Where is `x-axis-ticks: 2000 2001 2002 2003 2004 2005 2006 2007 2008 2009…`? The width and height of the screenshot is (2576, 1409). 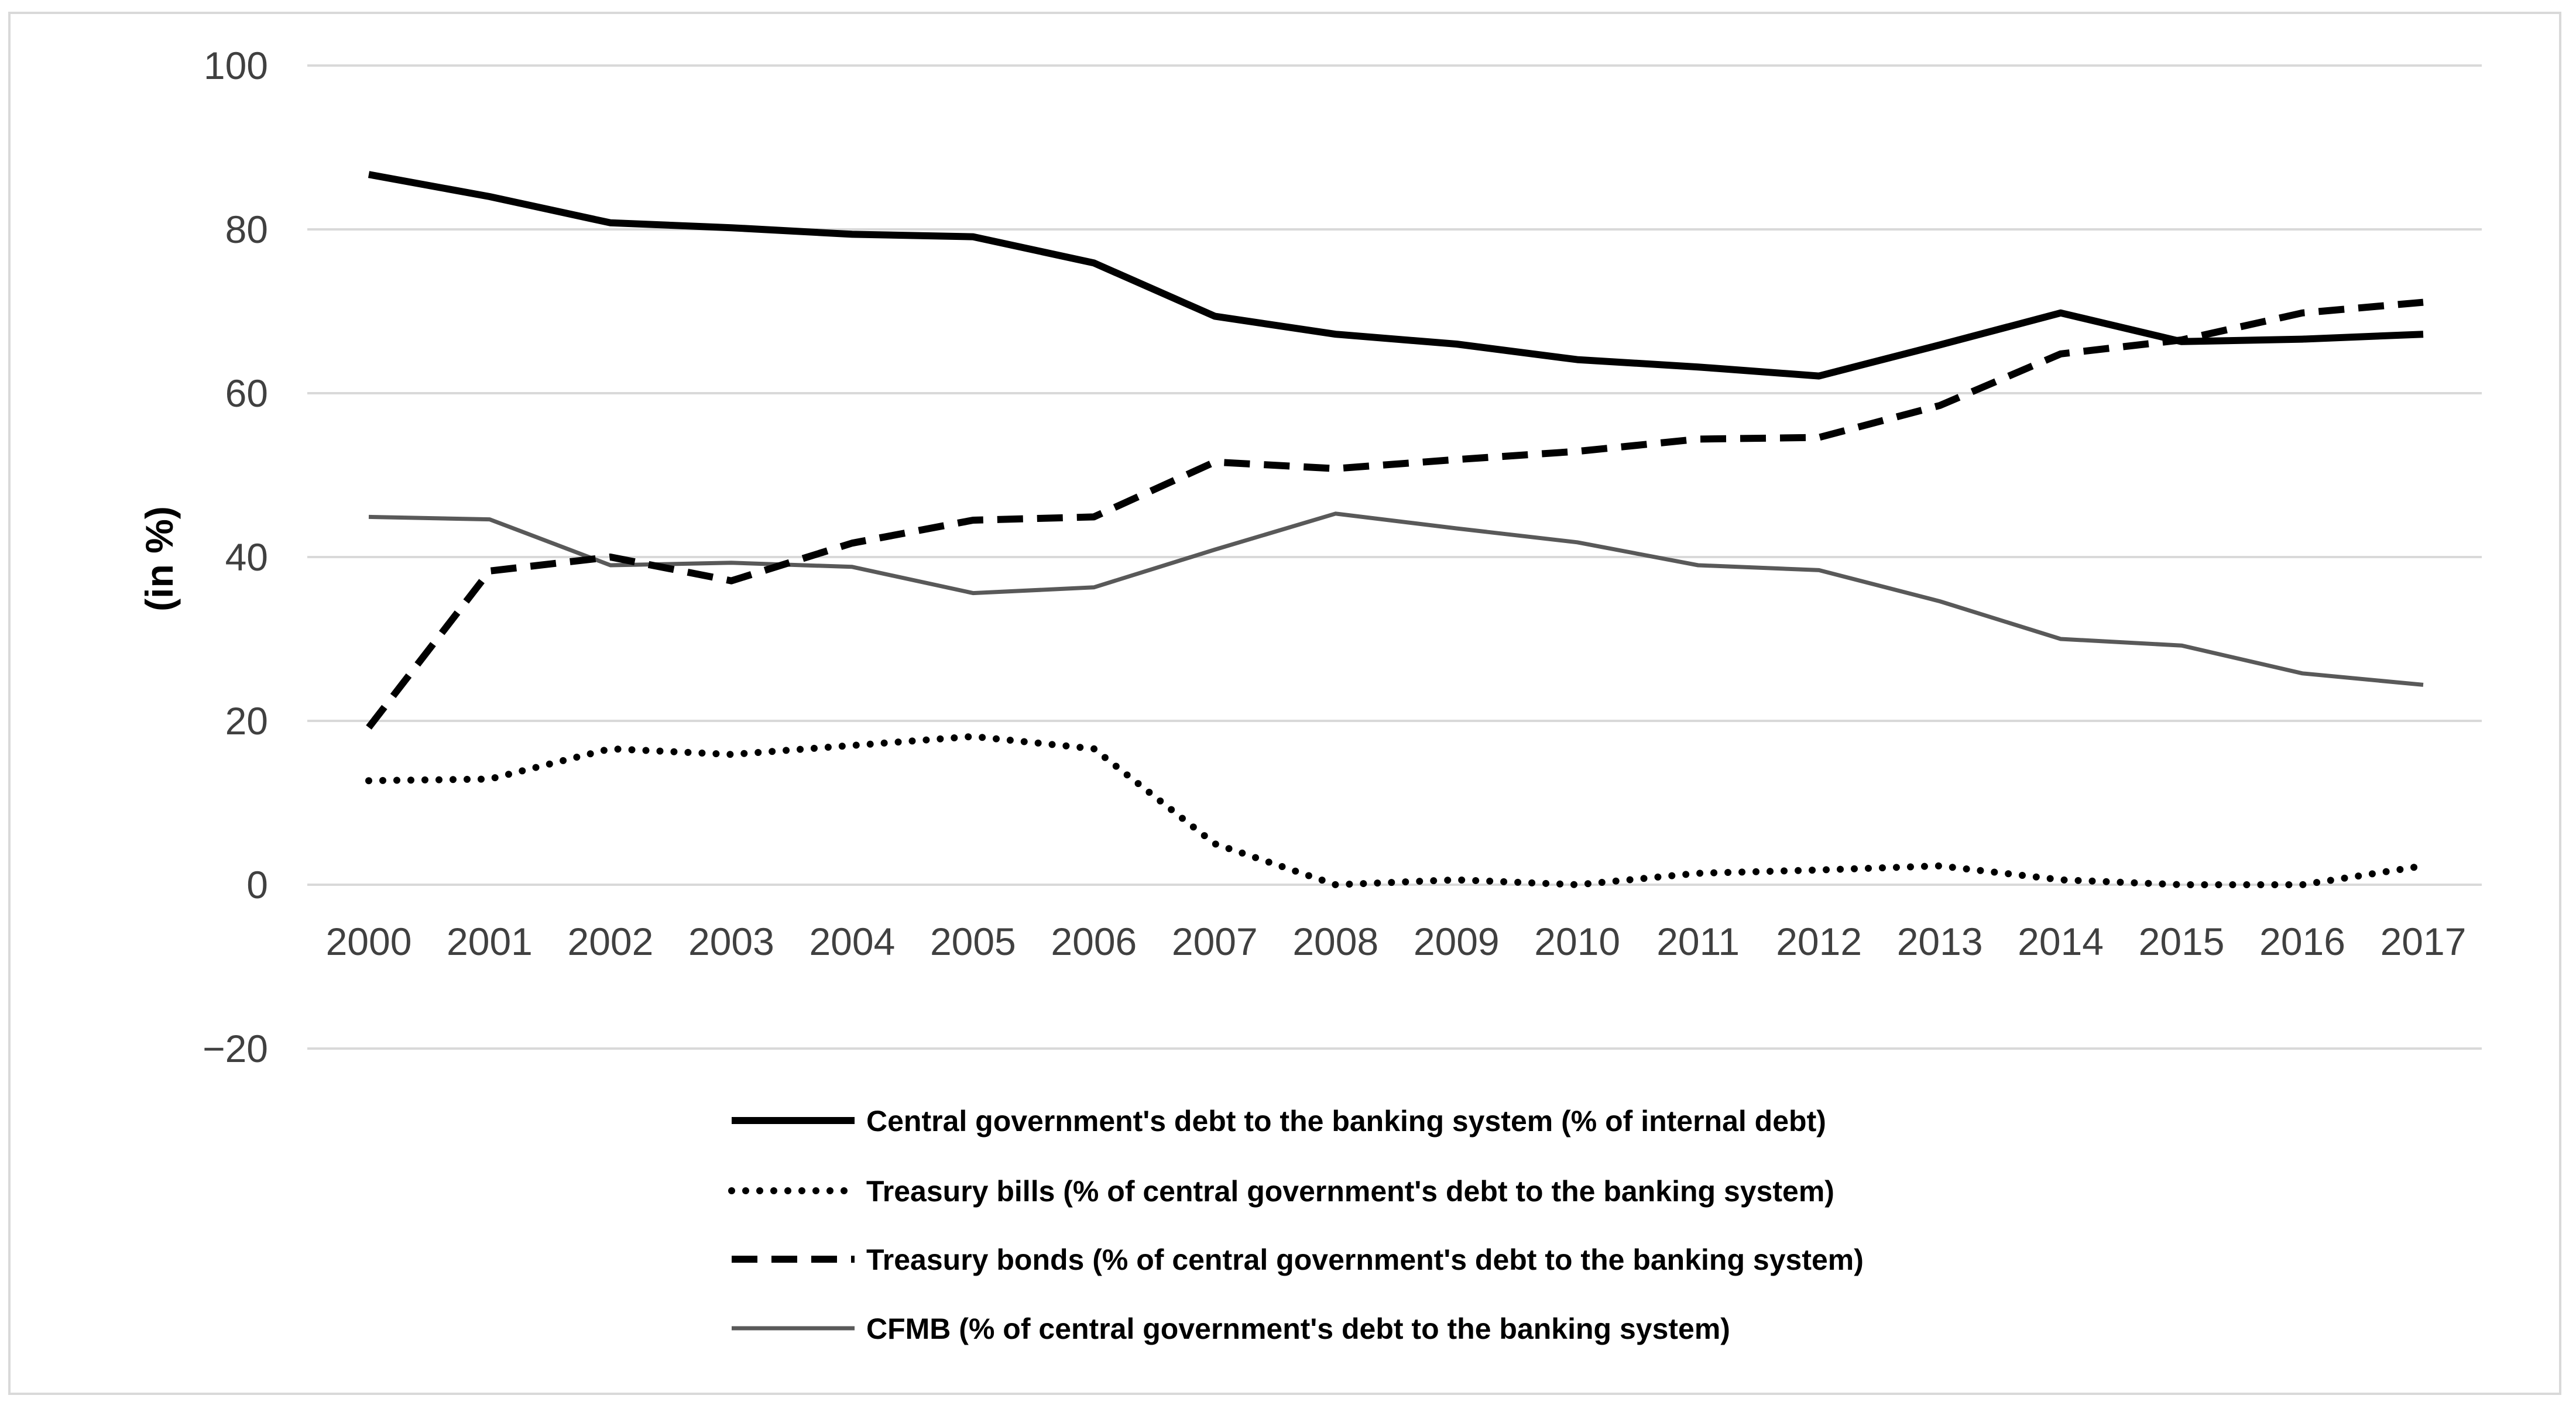 x-axis-ticks: 2000 2001 2002 2003 2004 2005 2006 2007 2008 2009… is located at coordinates (1397, 941).